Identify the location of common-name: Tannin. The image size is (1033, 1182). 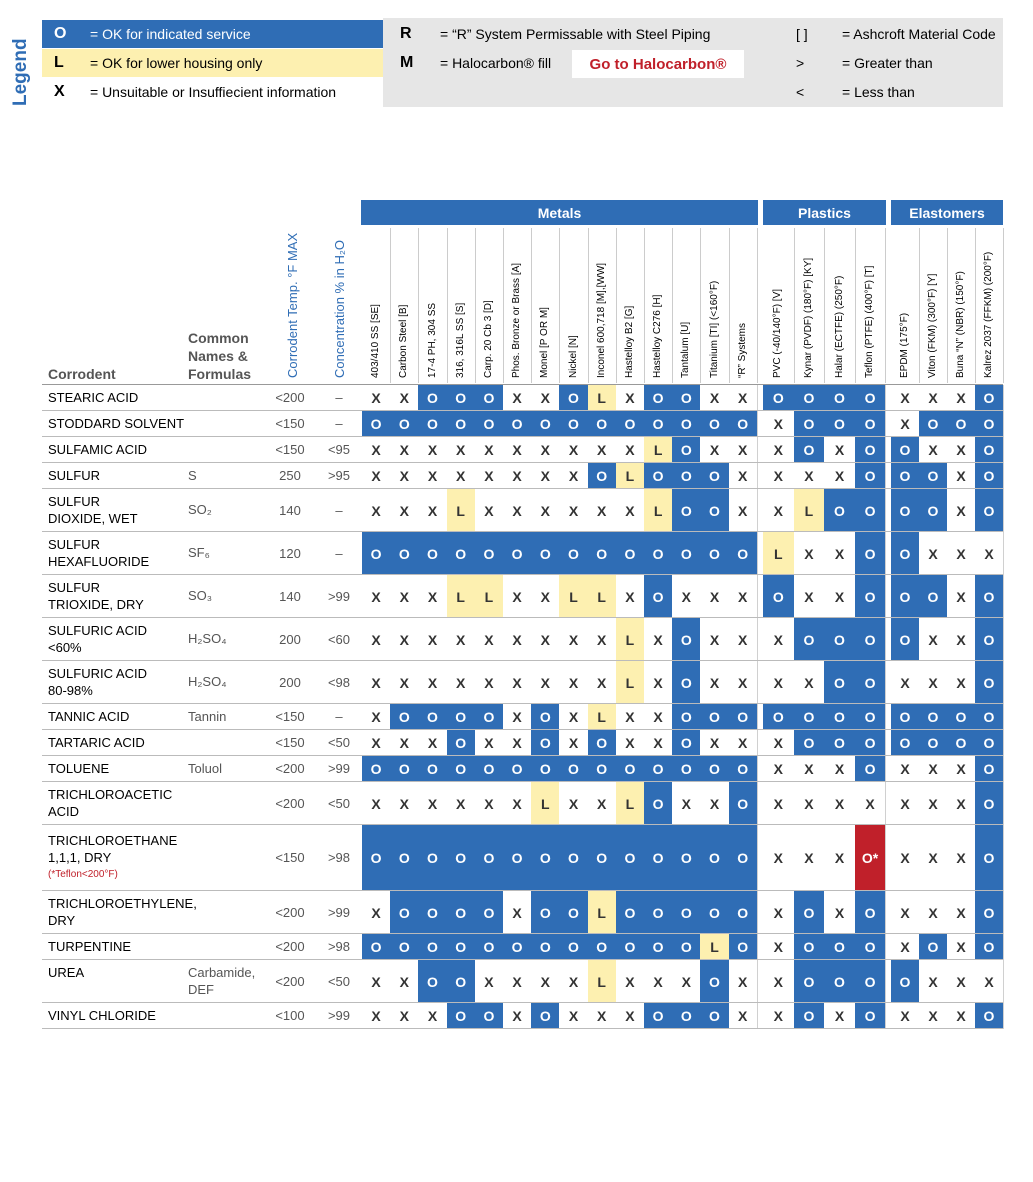
(207, 716).